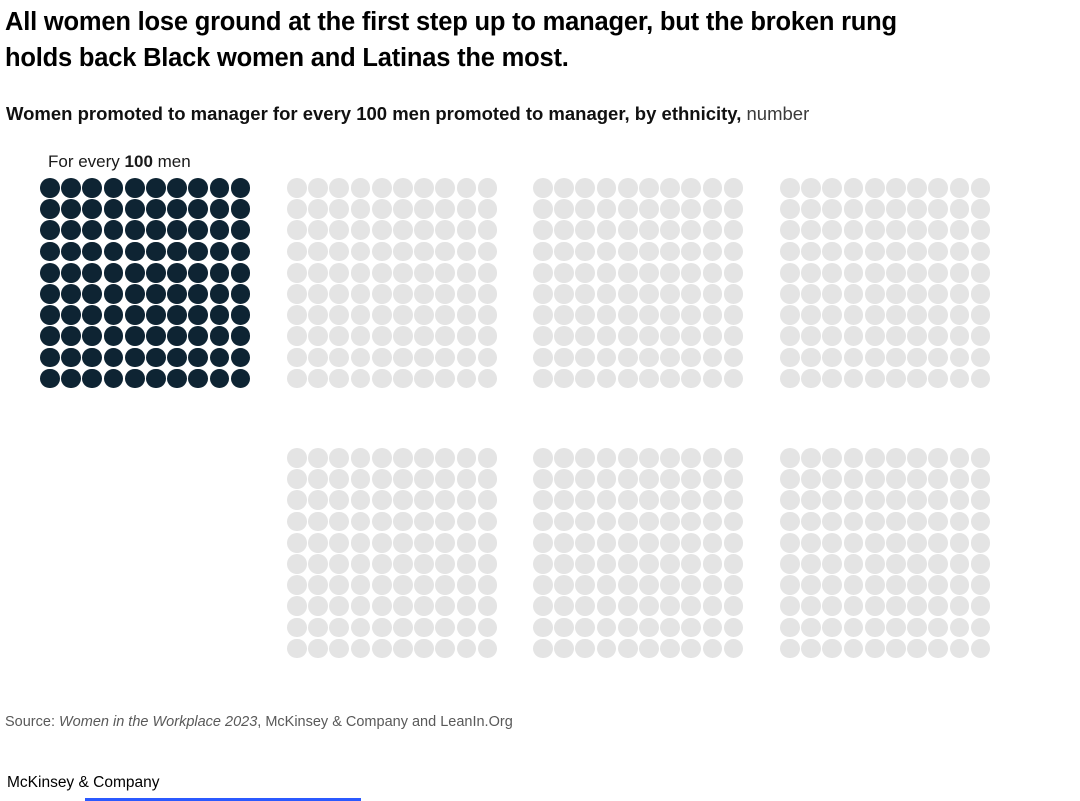 Image resolution: width=1080 pixels, height=801 pixels. Describe the element at coordinates (119, 161) in the screenshot. I see `reference-label: For every 100 men` at that location.